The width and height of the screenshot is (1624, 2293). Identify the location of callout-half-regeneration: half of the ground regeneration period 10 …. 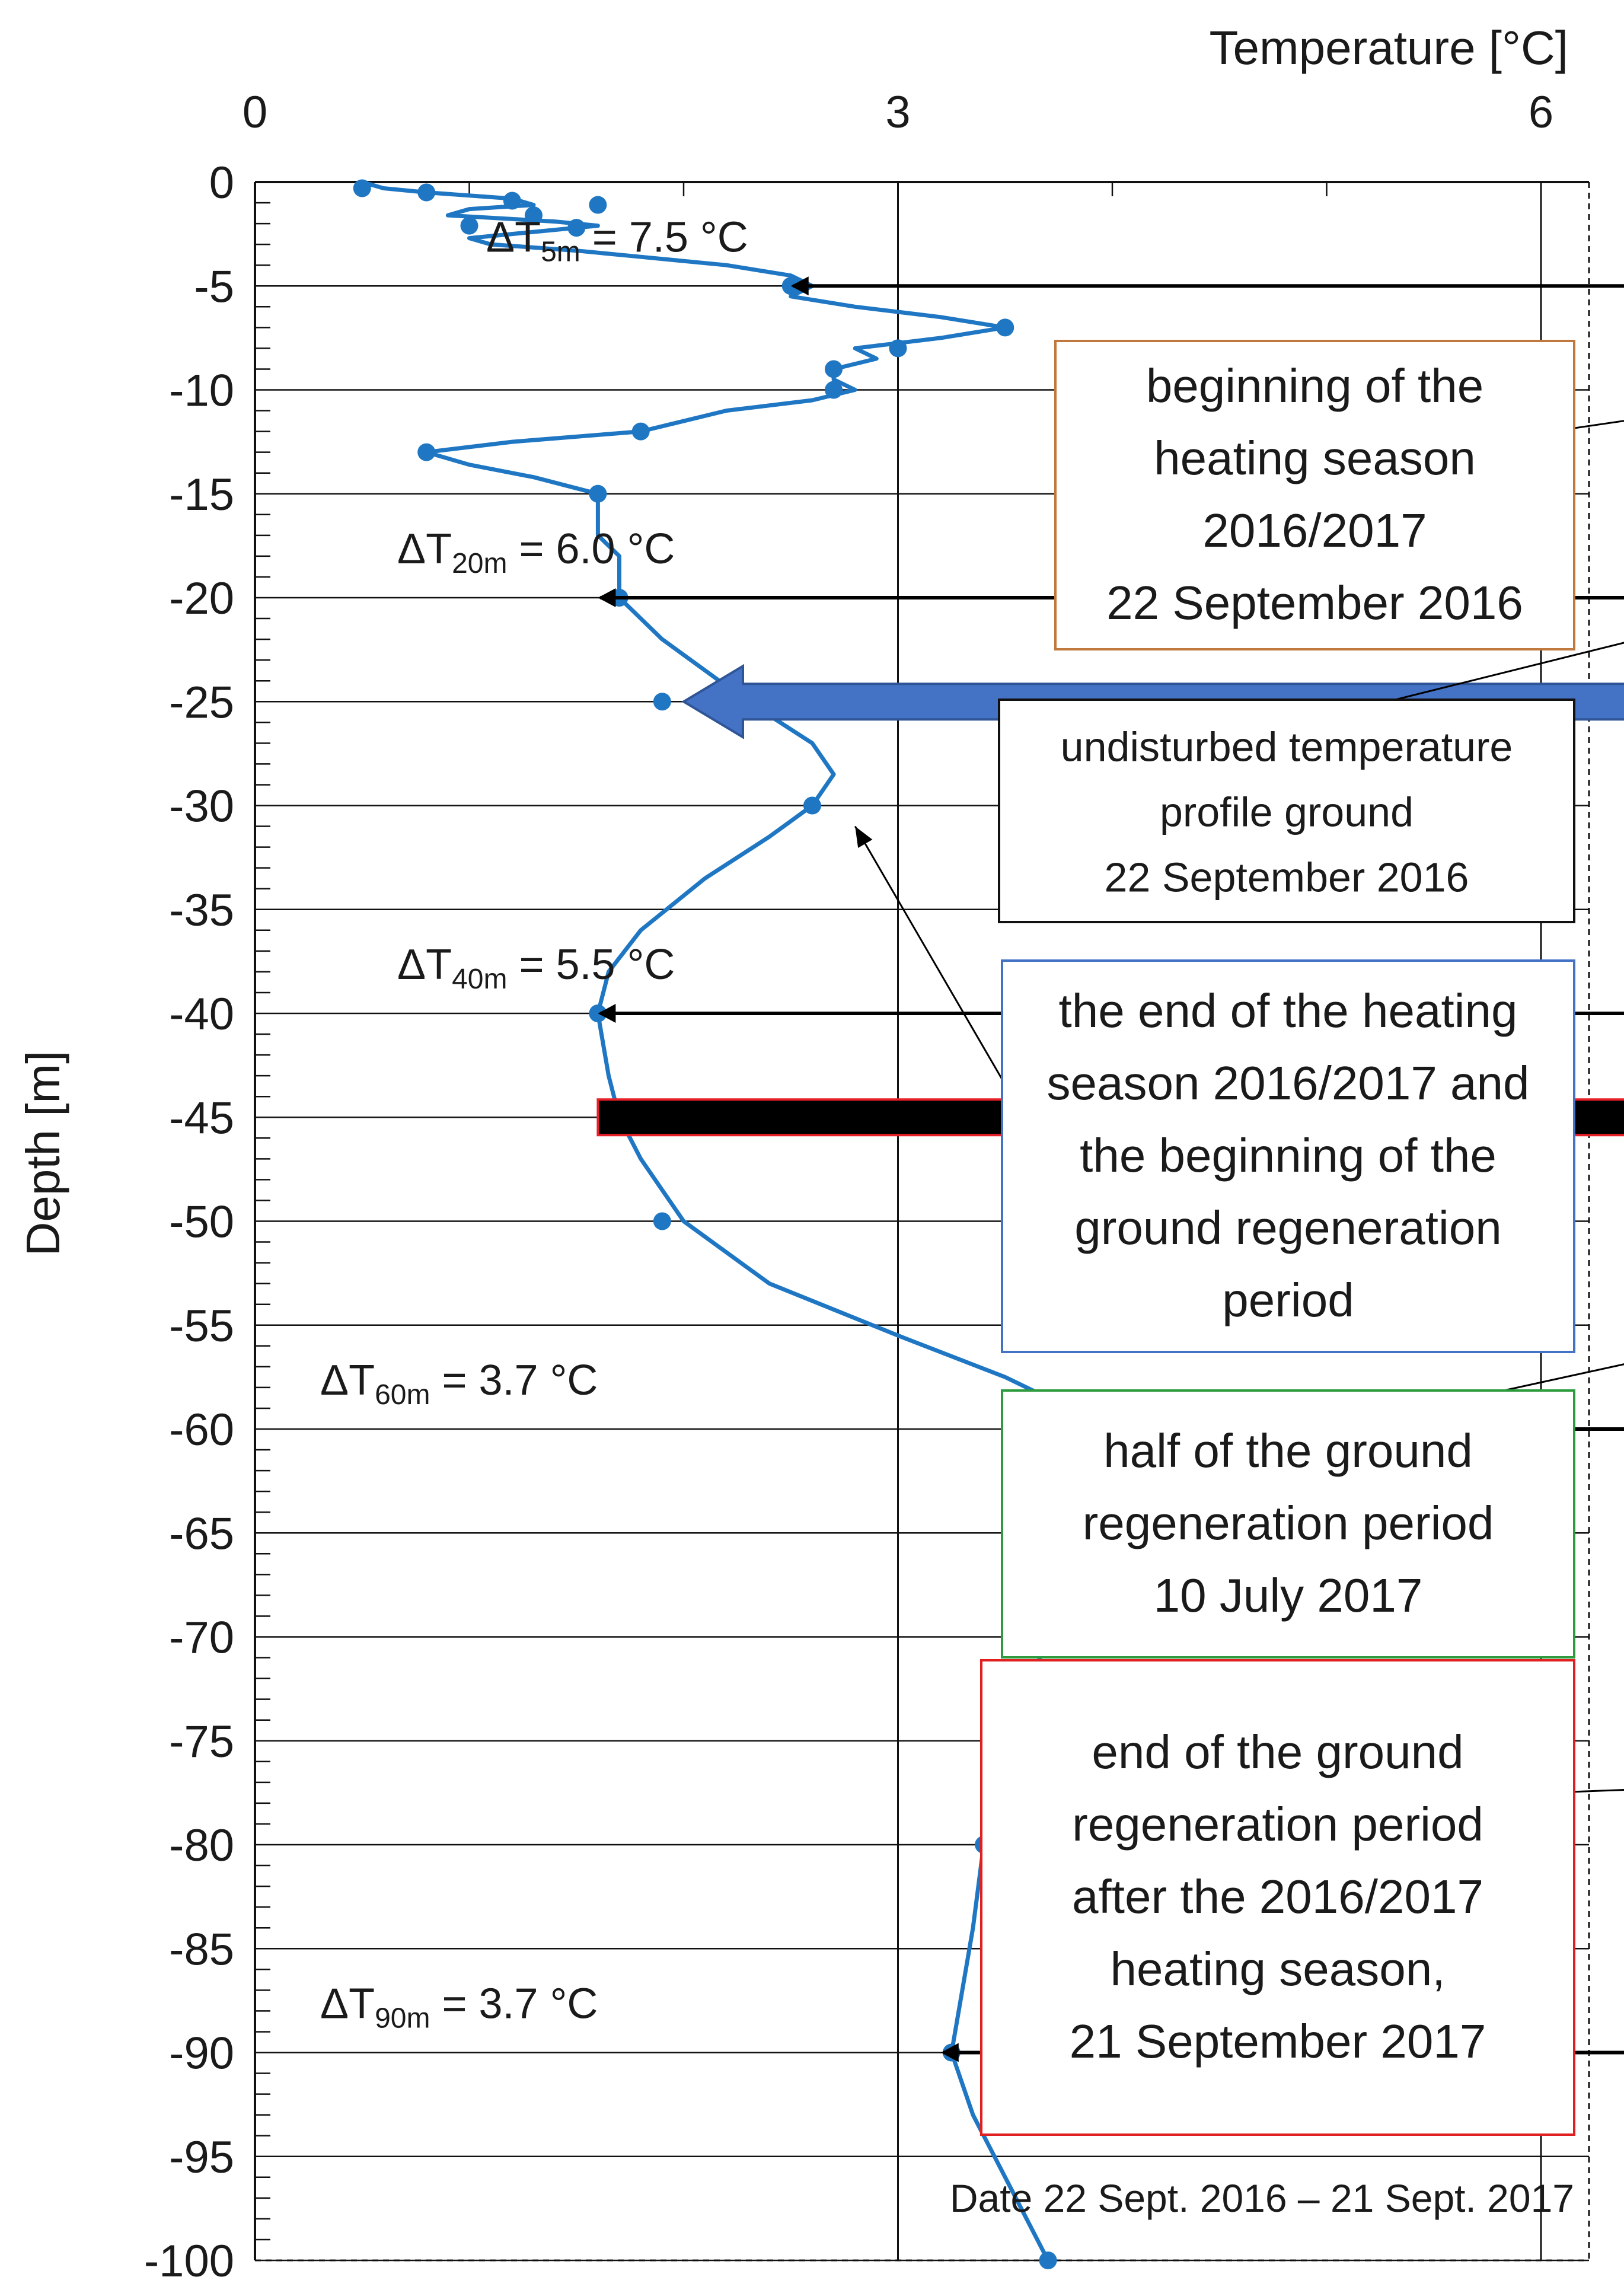
(1313, 1511).